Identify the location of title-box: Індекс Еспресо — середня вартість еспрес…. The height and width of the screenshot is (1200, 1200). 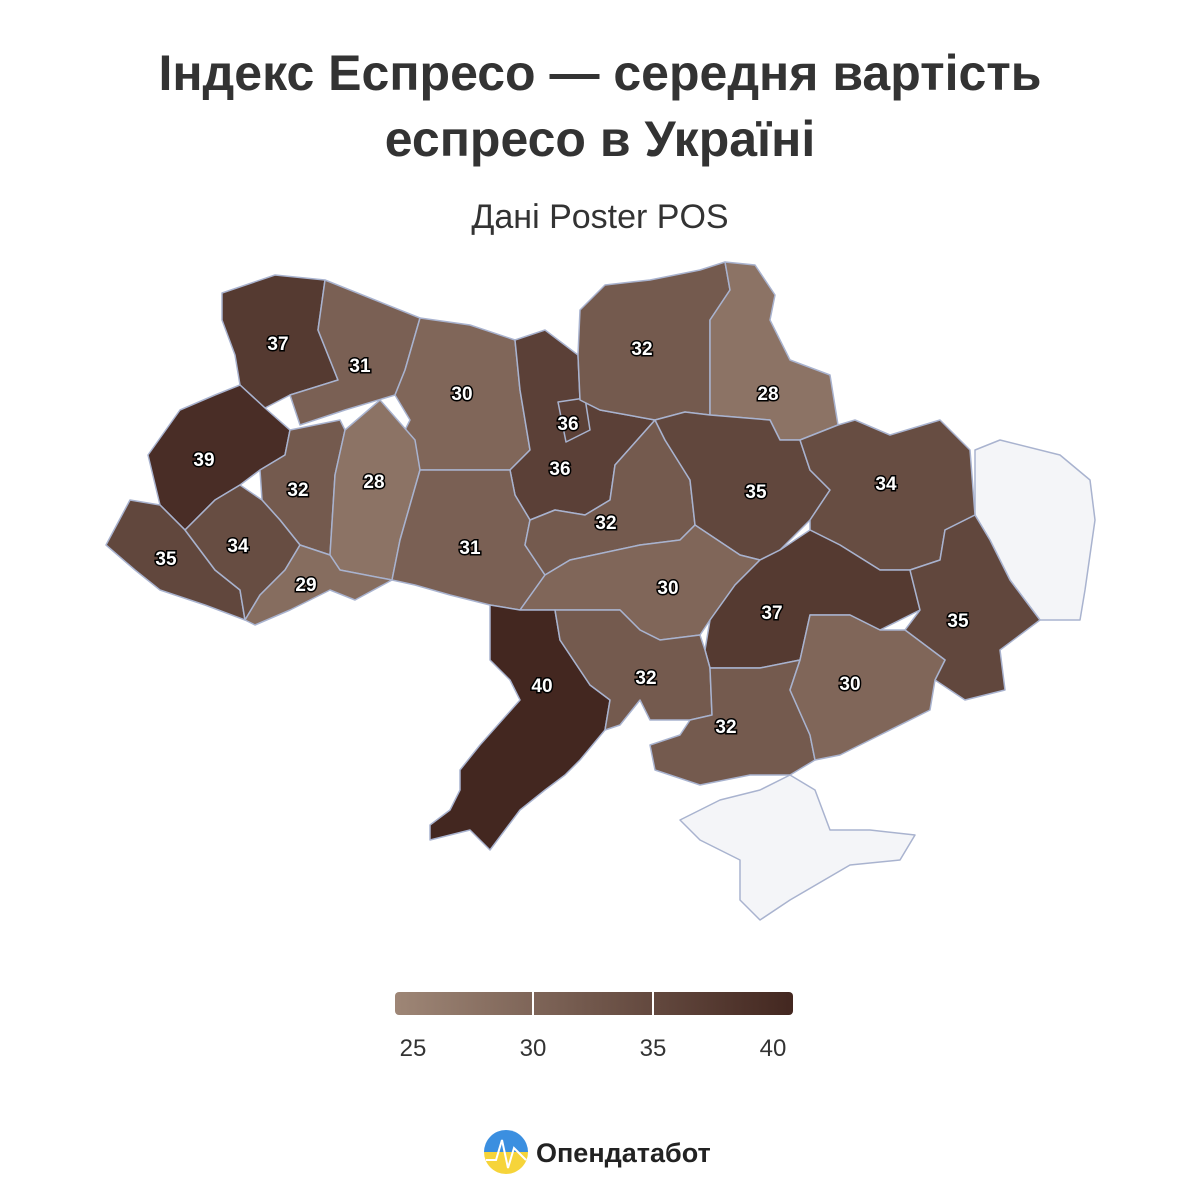
(600, 106).